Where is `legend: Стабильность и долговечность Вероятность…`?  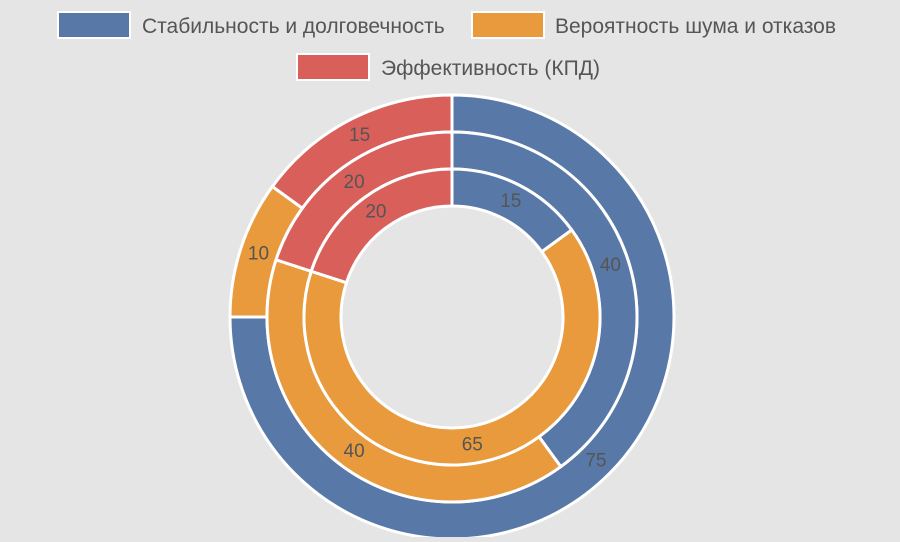
legend: Стабильность и долговечность Вероятность… is located at coordinates (446, 46).